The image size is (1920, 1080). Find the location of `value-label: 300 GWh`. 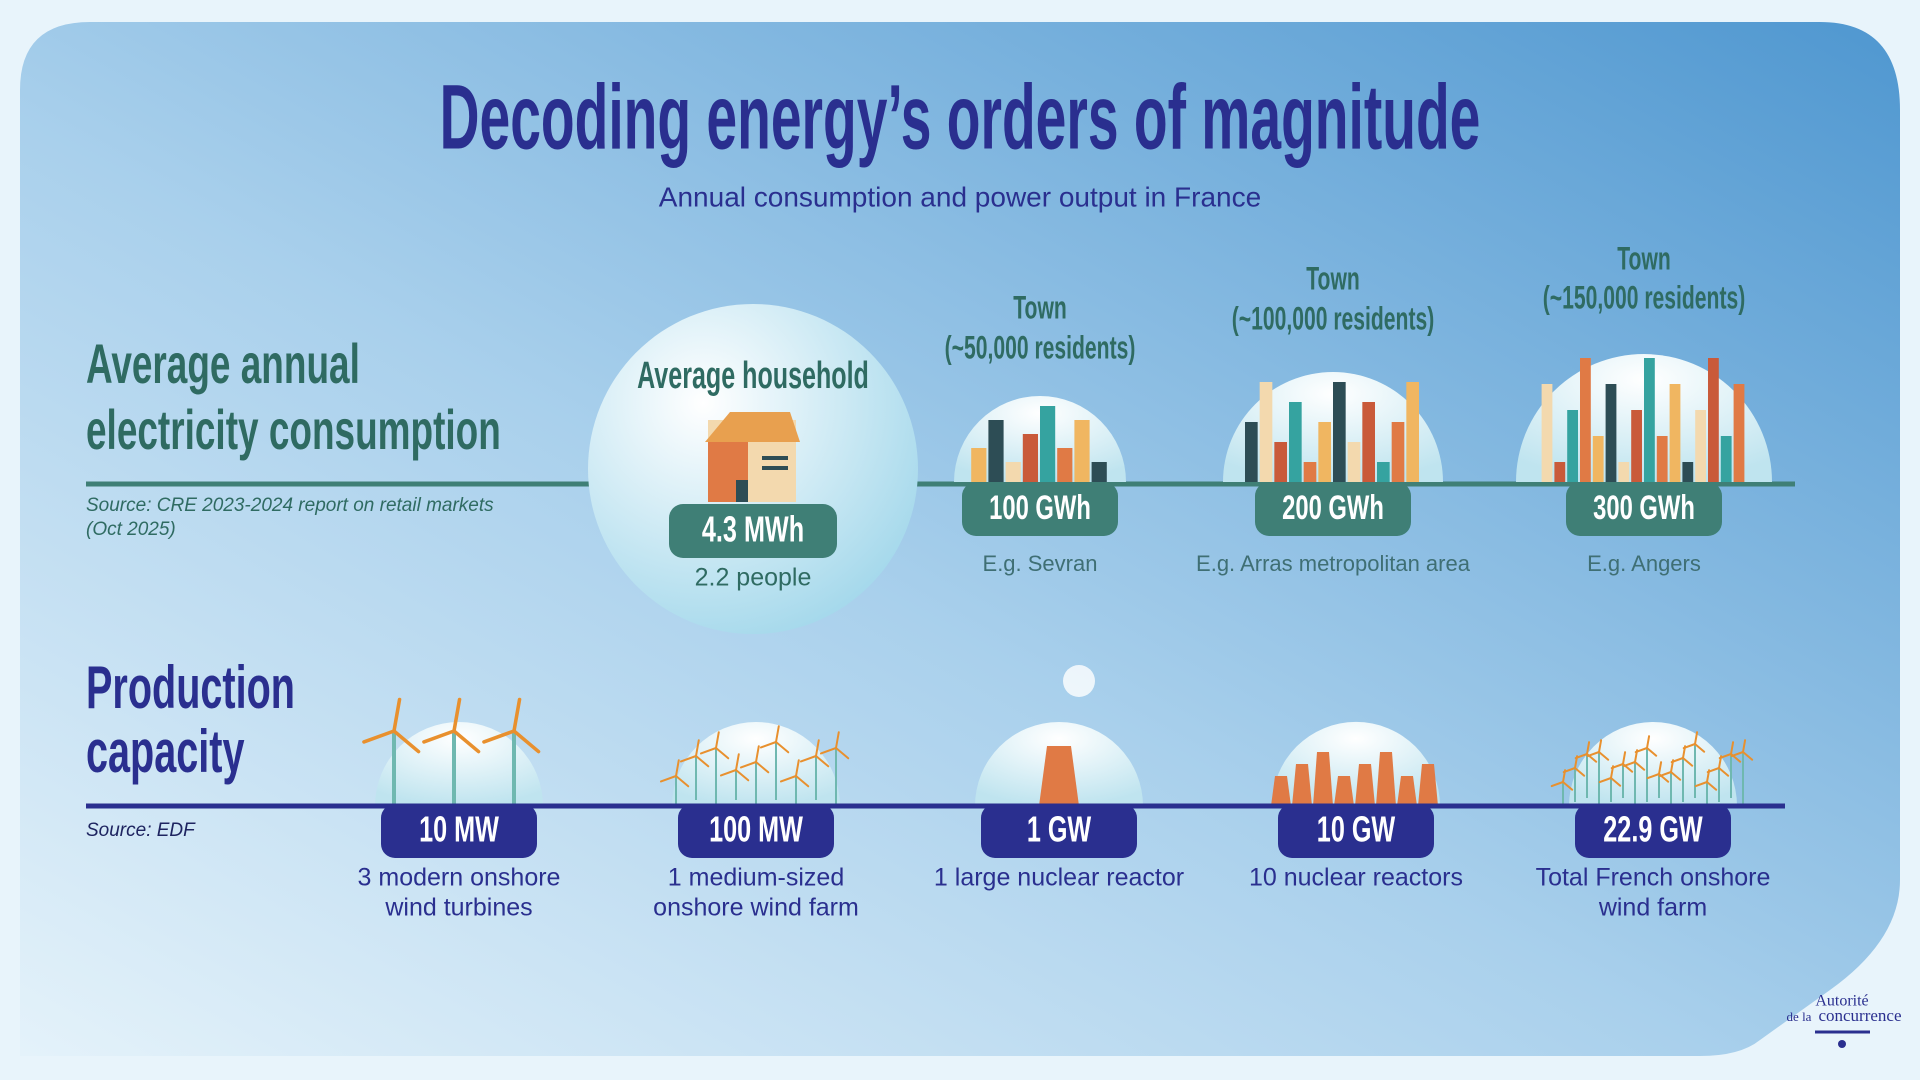

value-label: 300 GWh is located at coordinates (1644, 508).